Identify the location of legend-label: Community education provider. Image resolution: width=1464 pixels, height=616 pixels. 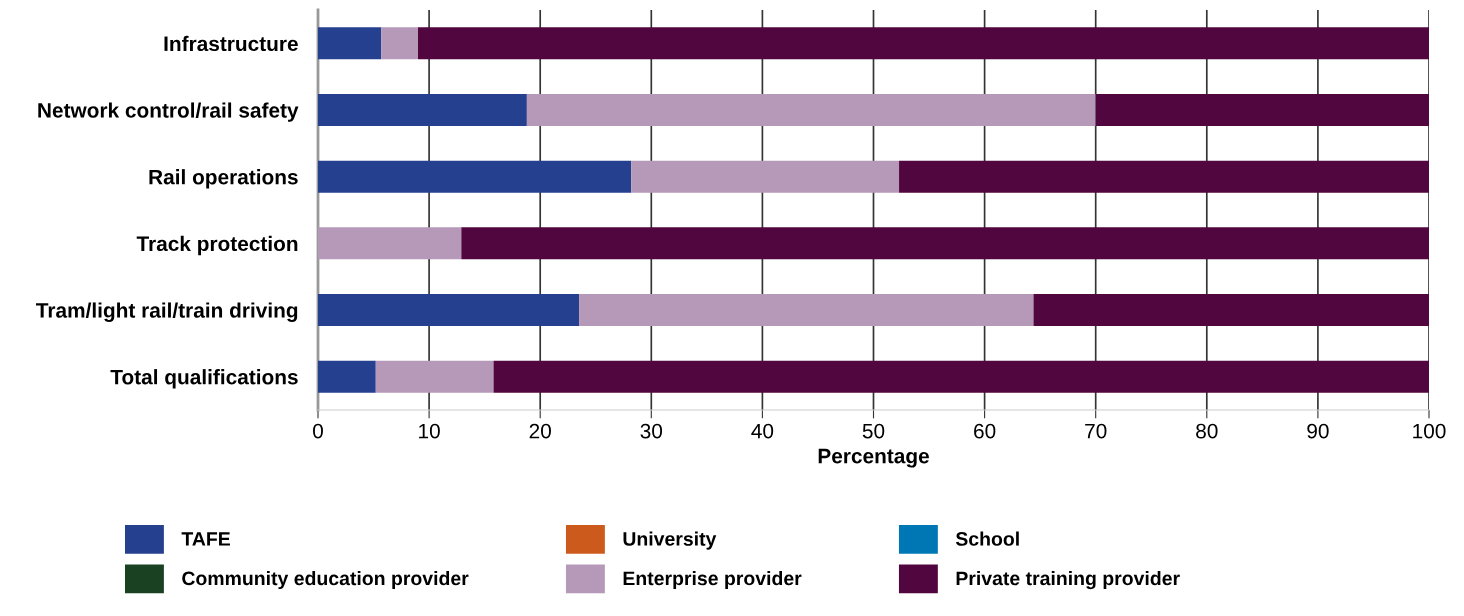
(325, 580).